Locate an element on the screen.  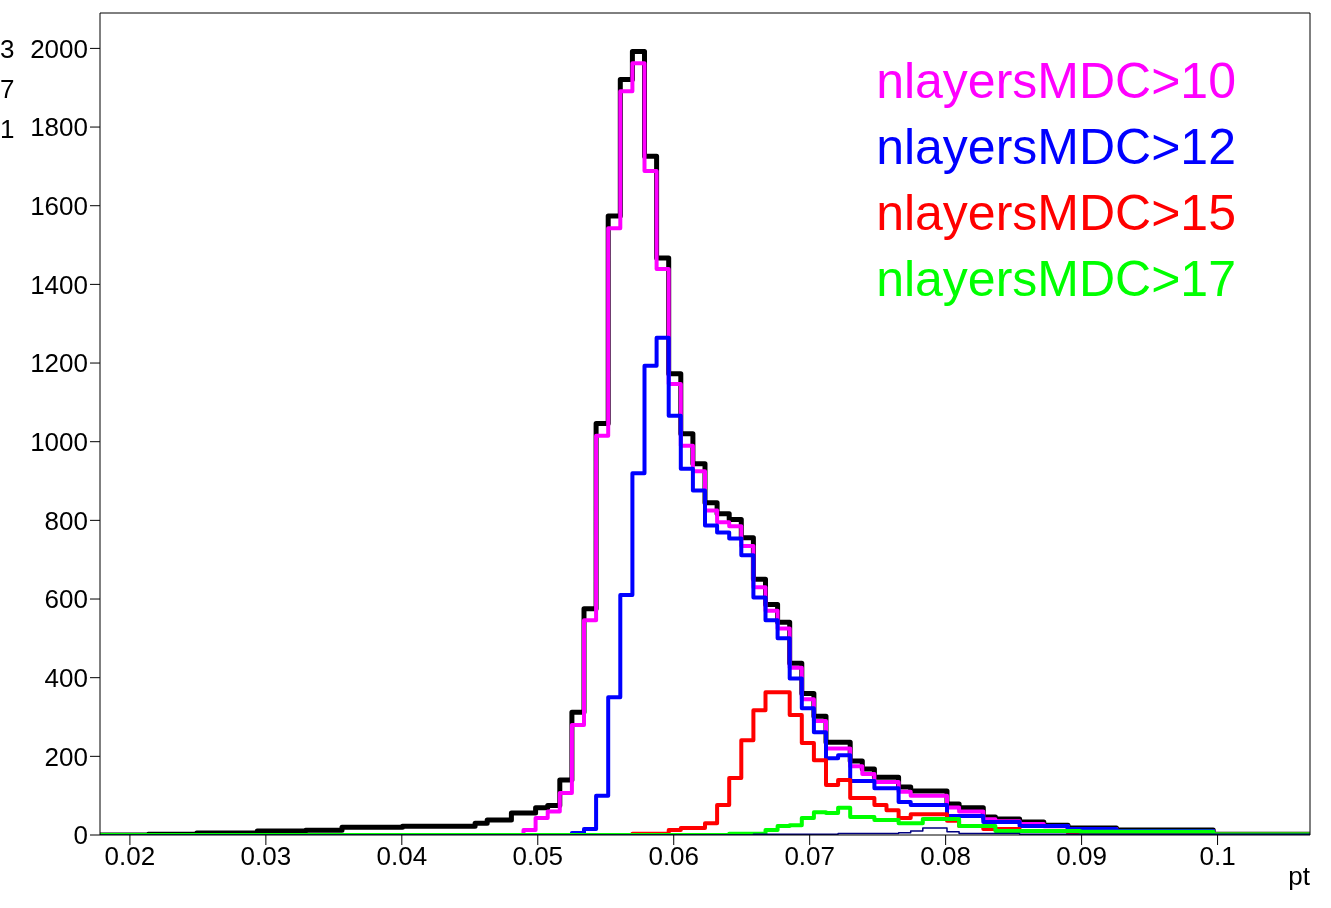
y-tick-label: 400 is located at coordinates (66, 677).